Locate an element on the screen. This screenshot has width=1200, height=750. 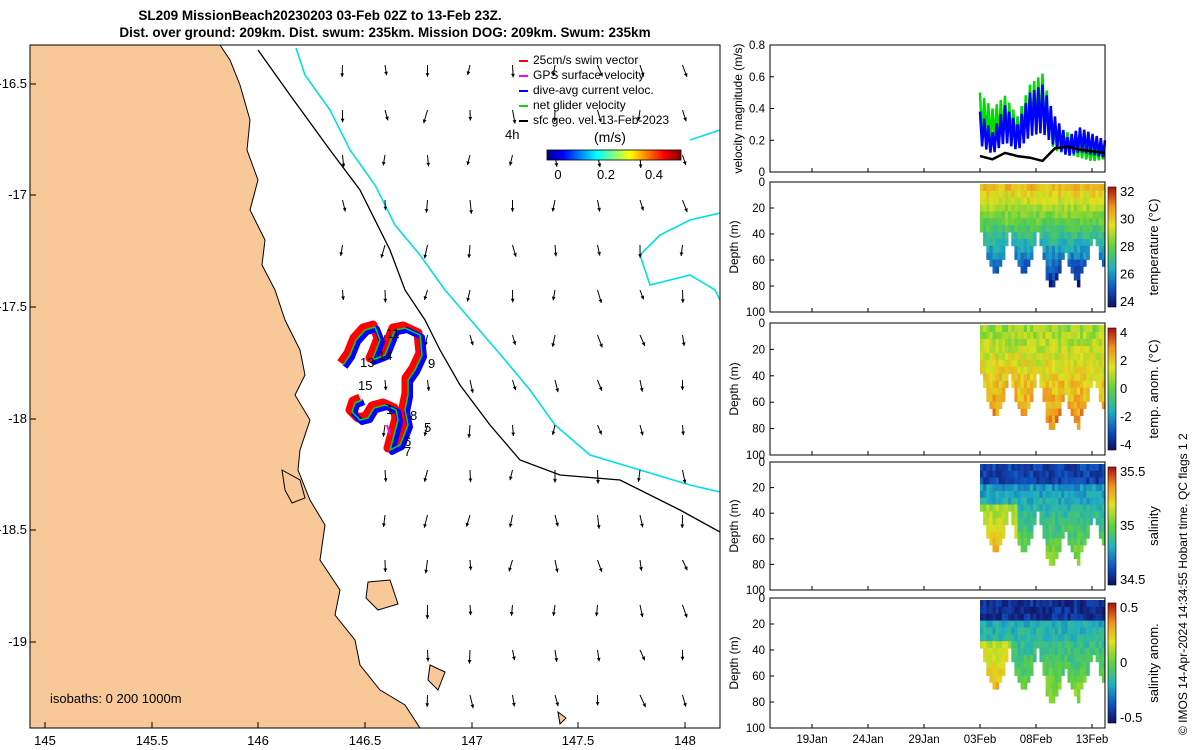
colorbar-tick-label: 0 is located at coordinates (1123, 388).